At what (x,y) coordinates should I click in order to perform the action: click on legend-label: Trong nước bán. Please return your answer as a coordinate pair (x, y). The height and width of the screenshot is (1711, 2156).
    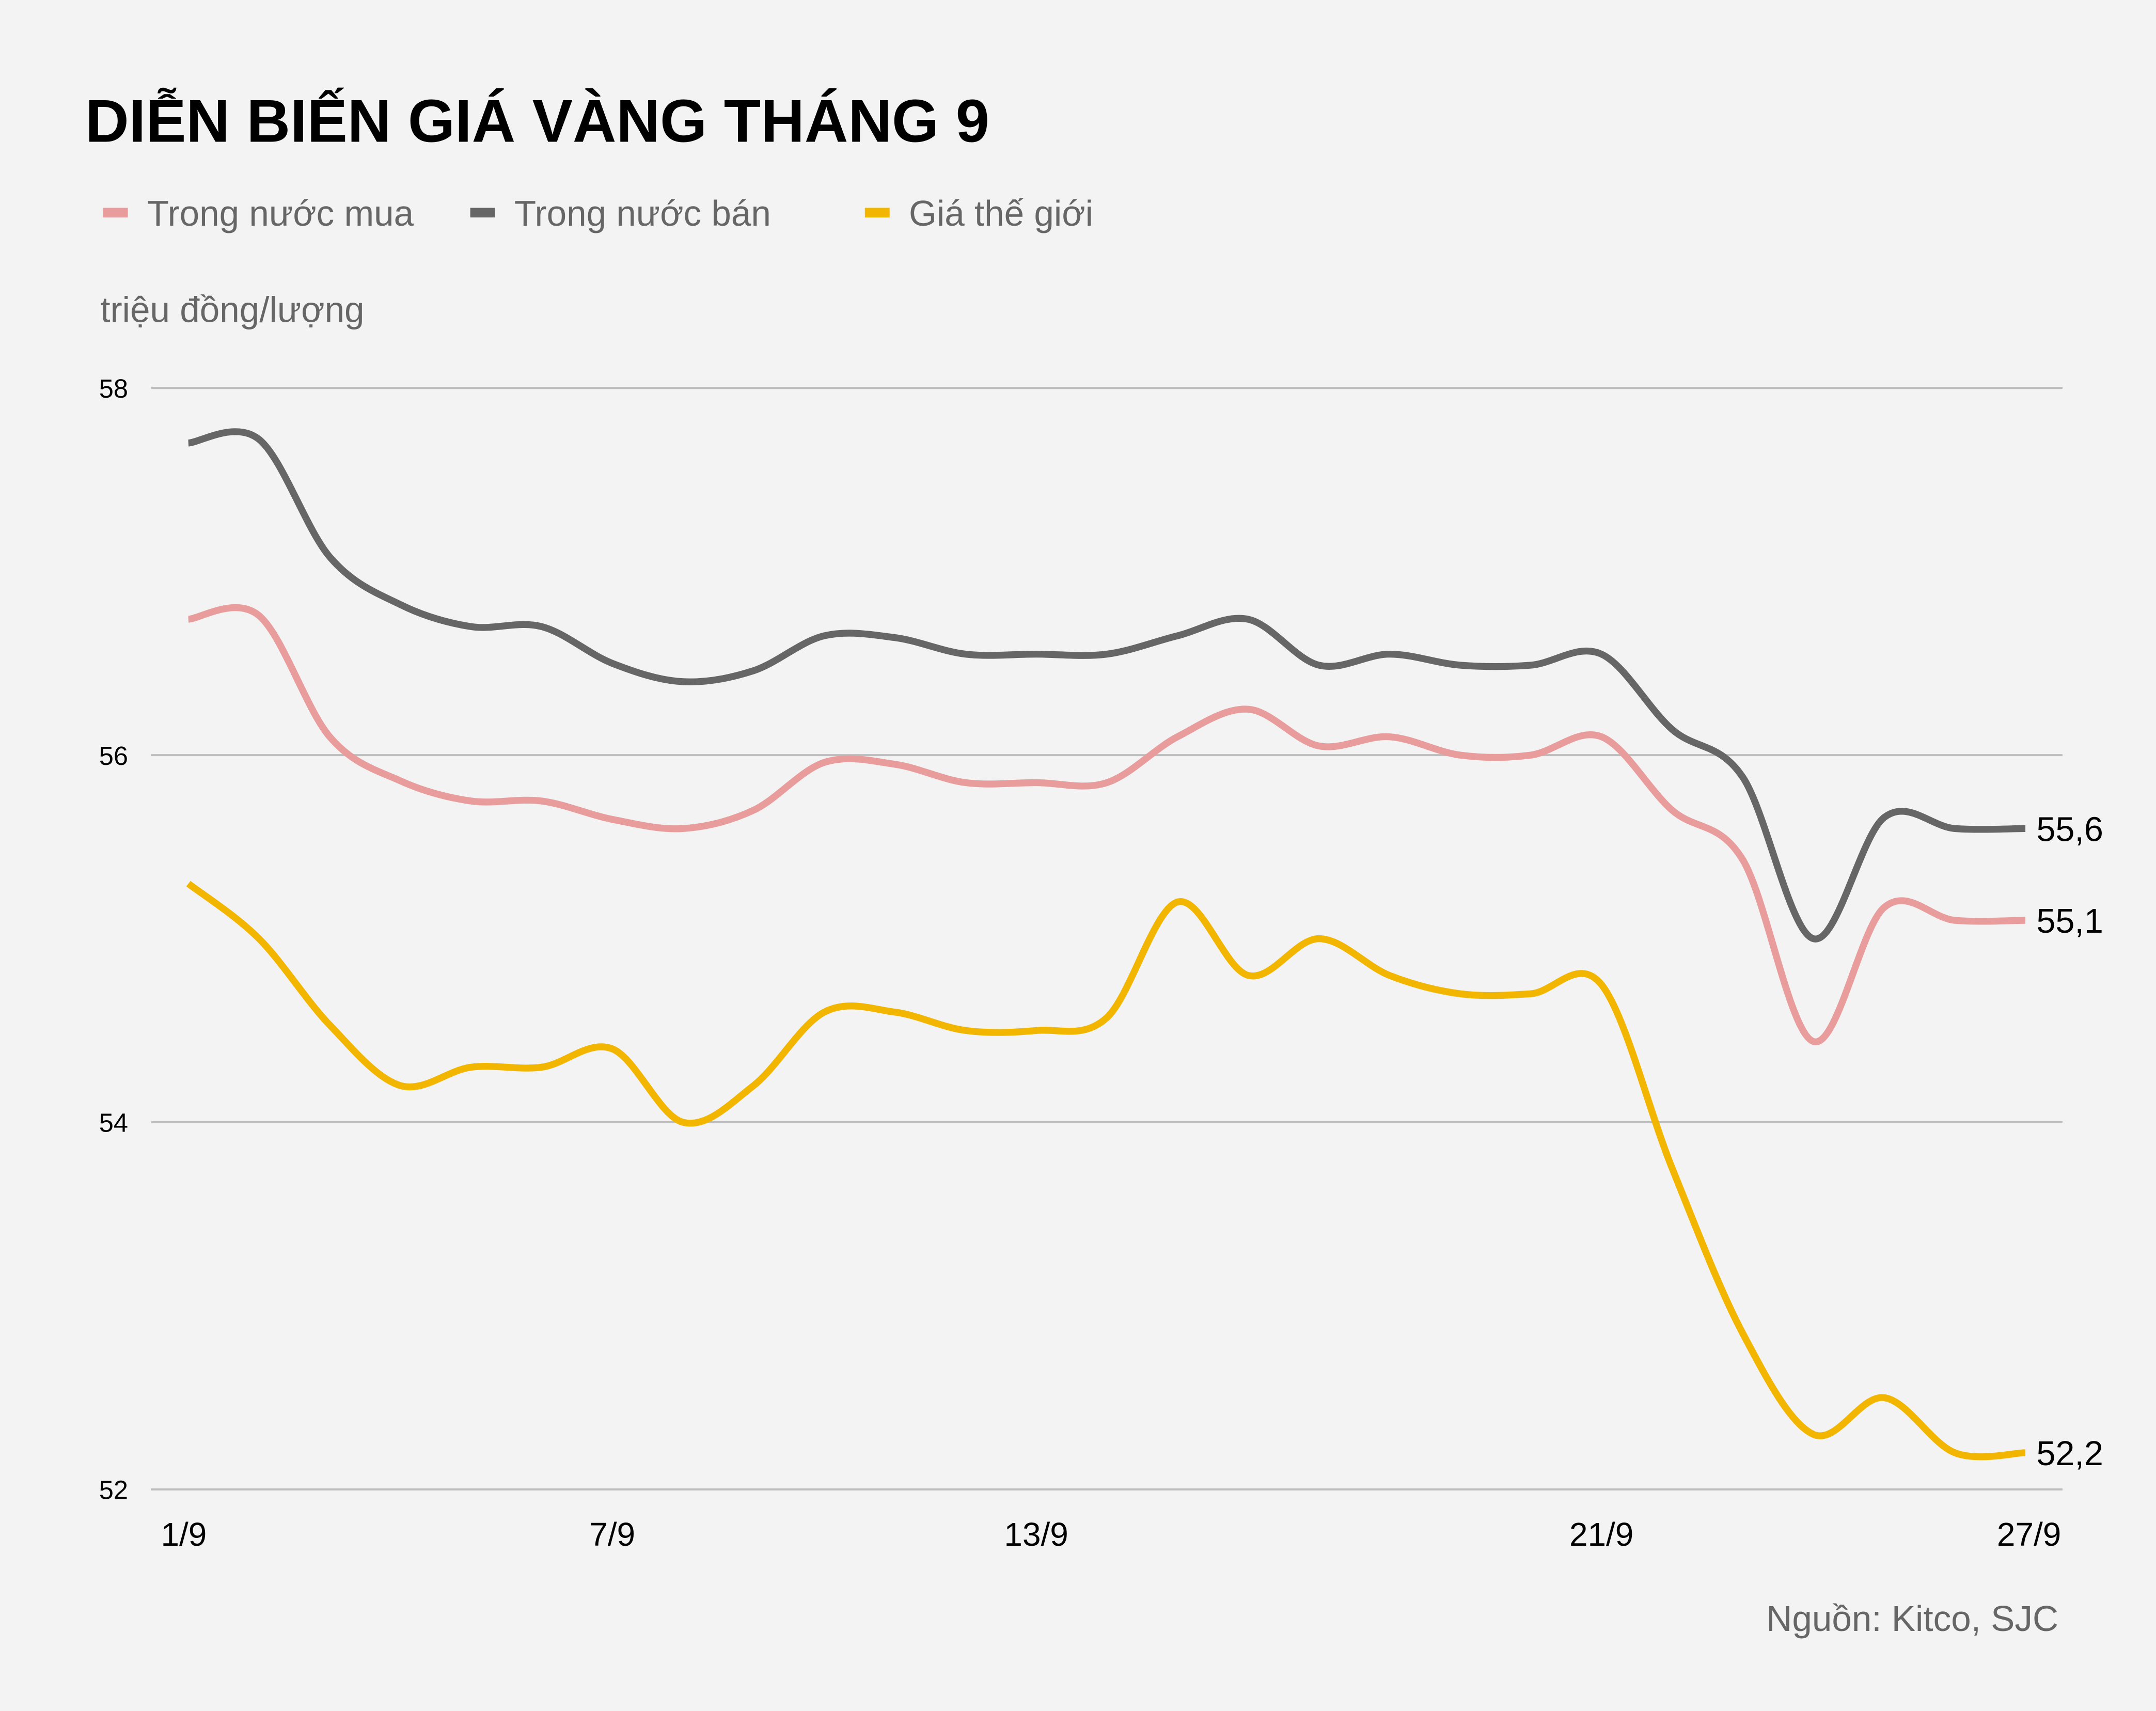
    Looking at the image, I should click on (643, 213).